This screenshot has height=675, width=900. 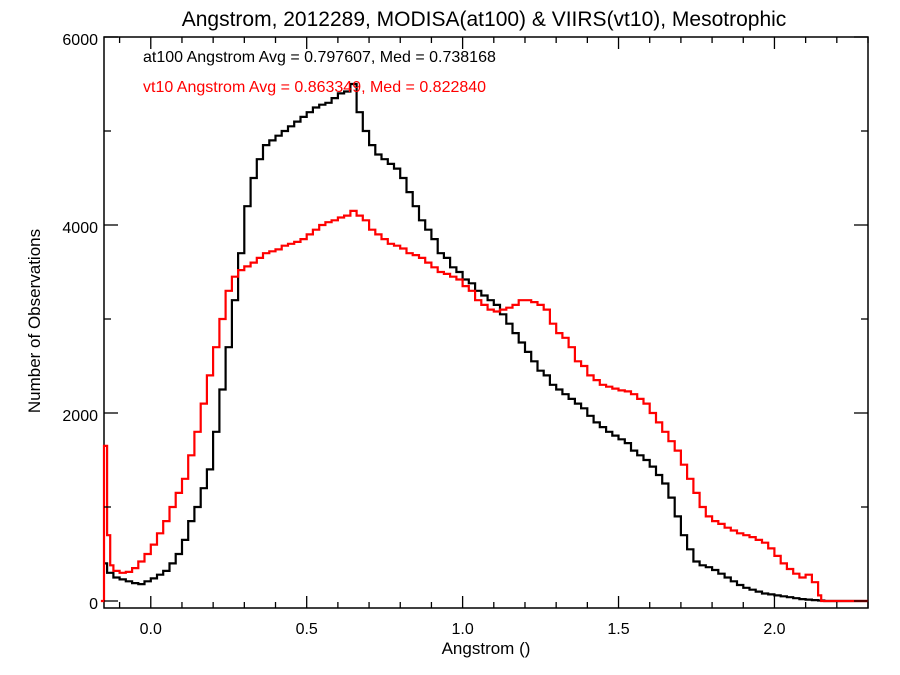 What do you see at coordinates (774, 629) in the screenshot?
I see `x-tick-label: 2.0` at bounding box center [774, 629].